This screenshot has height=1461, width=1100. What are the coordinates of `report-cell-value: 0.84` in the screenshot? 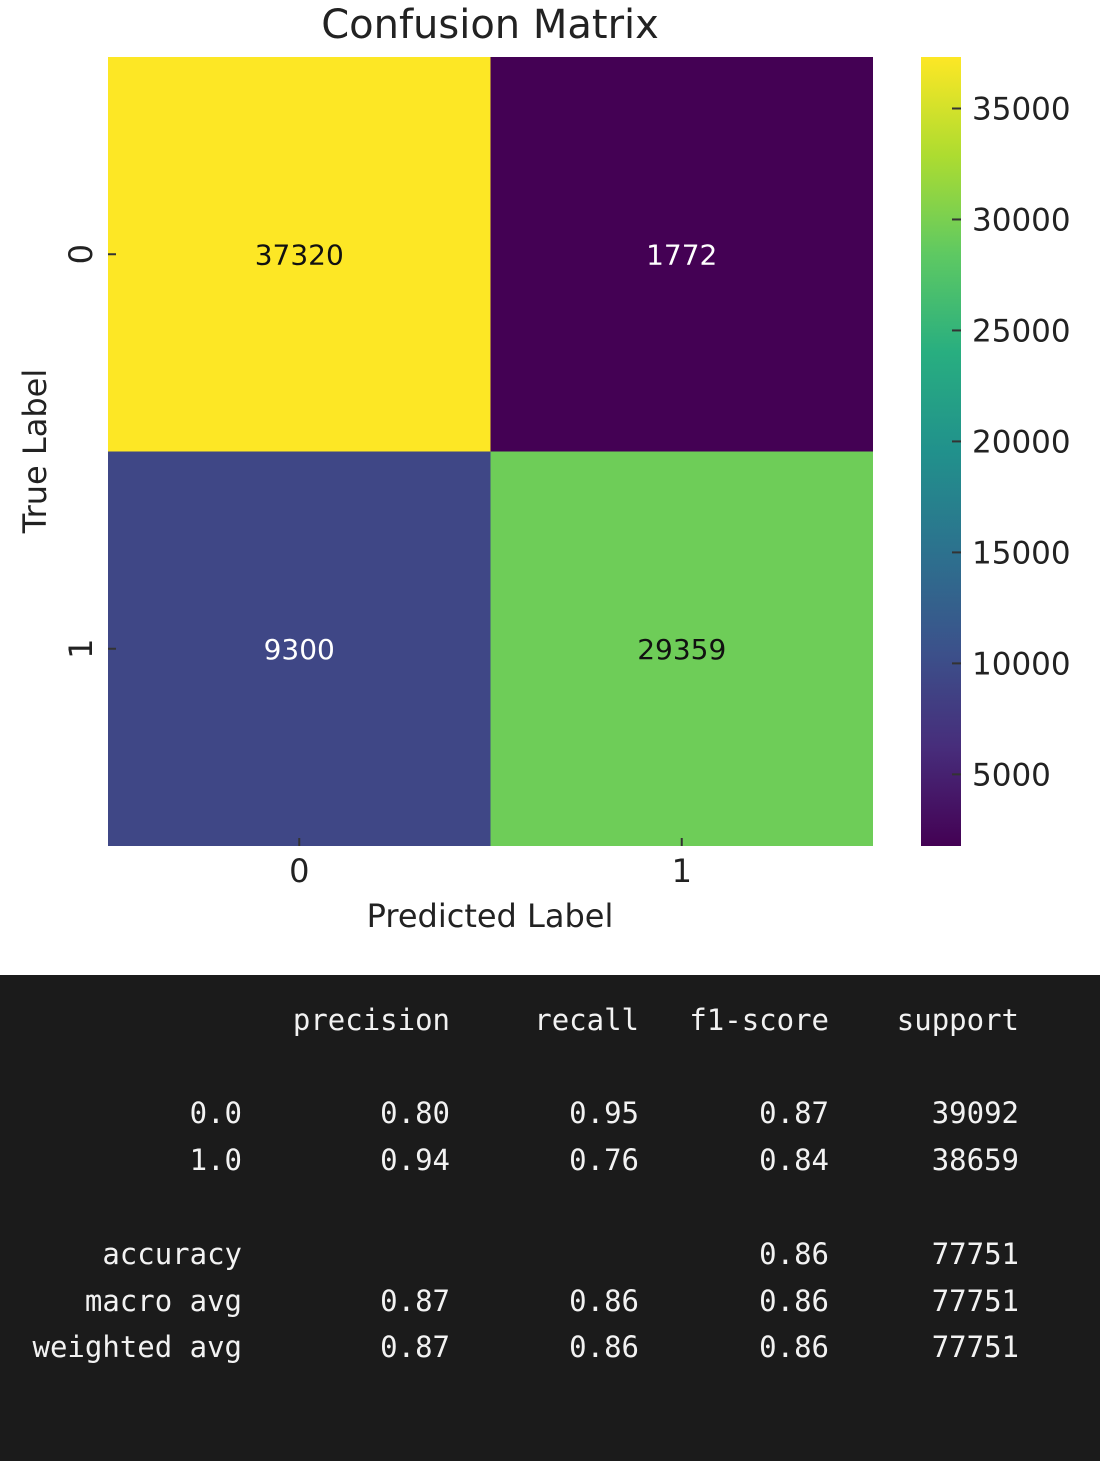 It's located at (794, 1160).